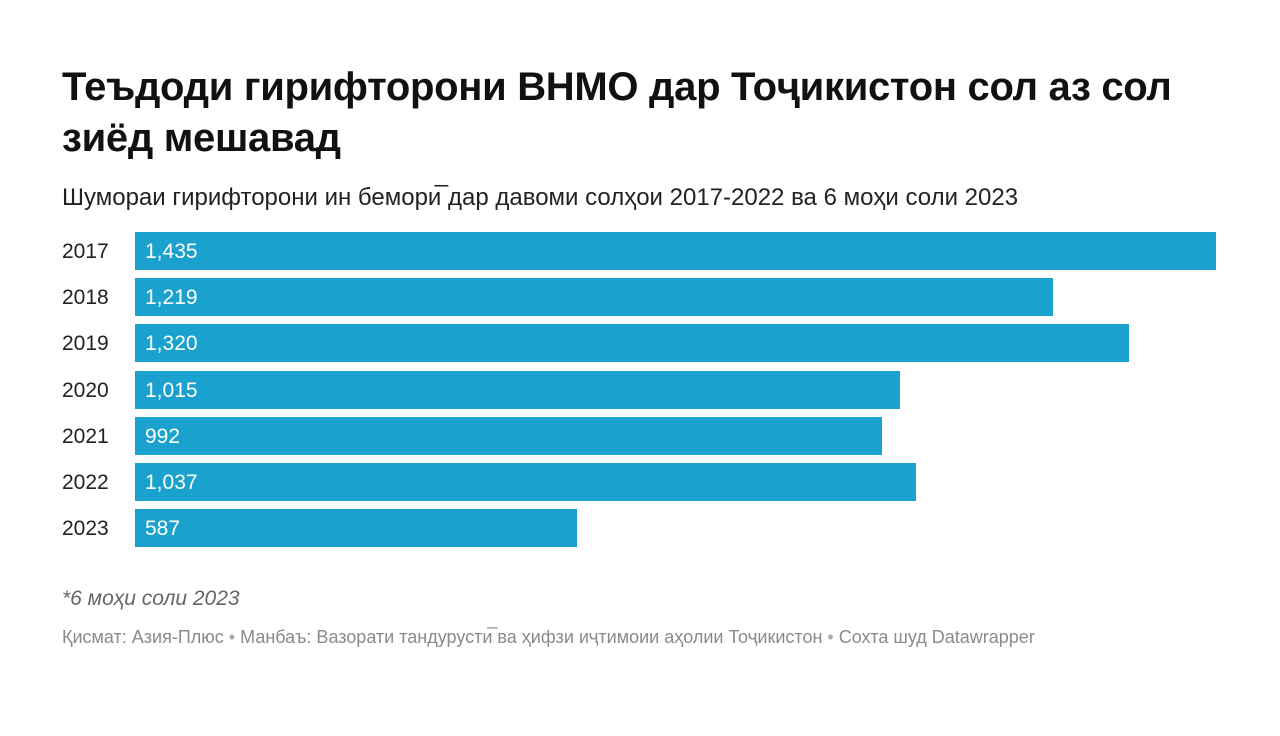 This screenshot has width=1280, height=736. What do you see at coordinates (171, 390) in the screenshot?
I see `value-label: 1,015` at bounding box center [171, 390].